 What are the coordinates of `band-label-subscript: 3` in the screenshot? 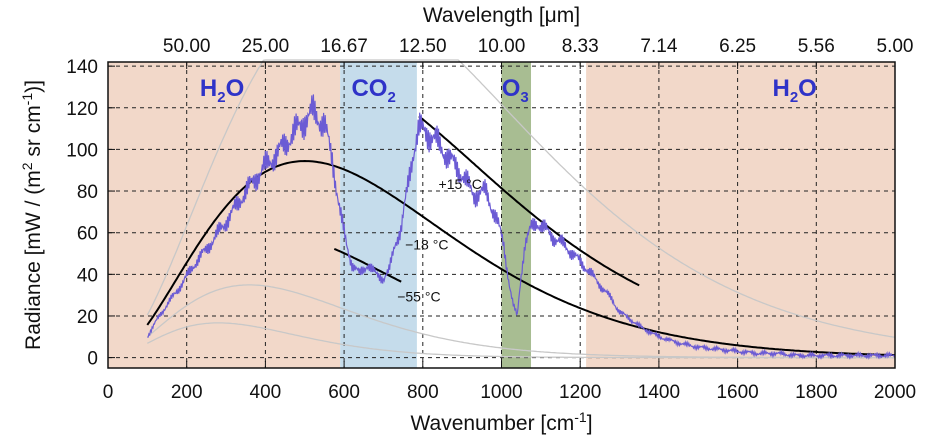 It's located at (524, 97).